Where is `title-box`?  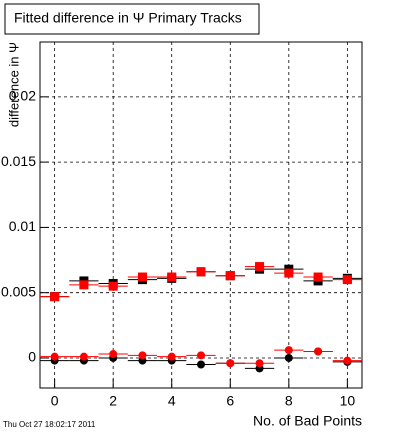
title-box is located at coordinates (132, 19).